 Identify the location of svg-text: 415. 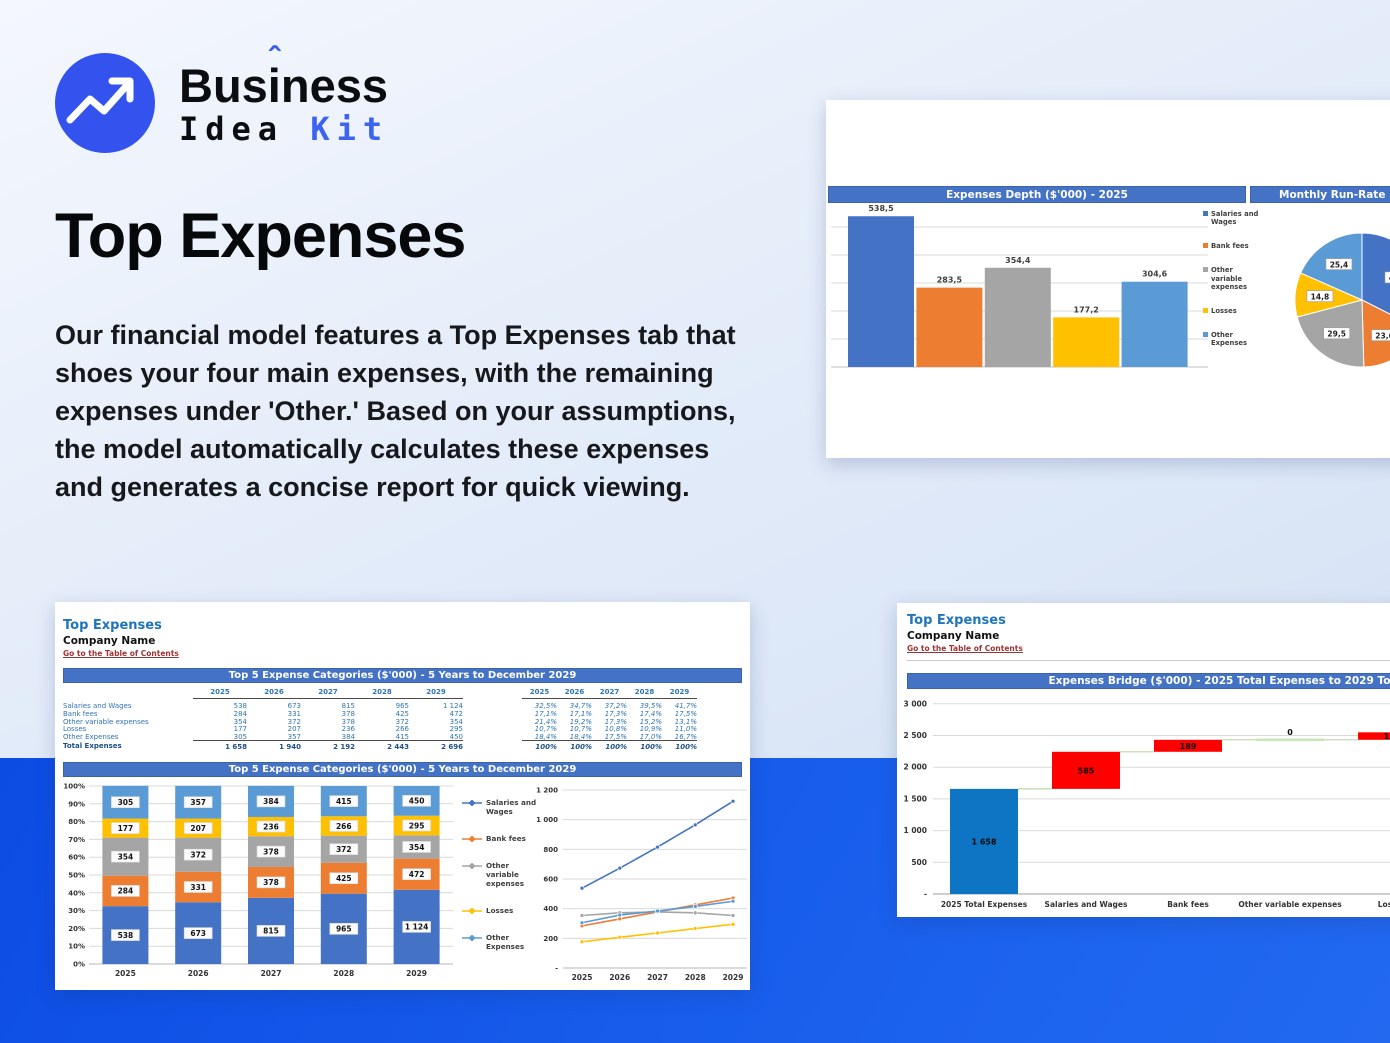
(344, 801).